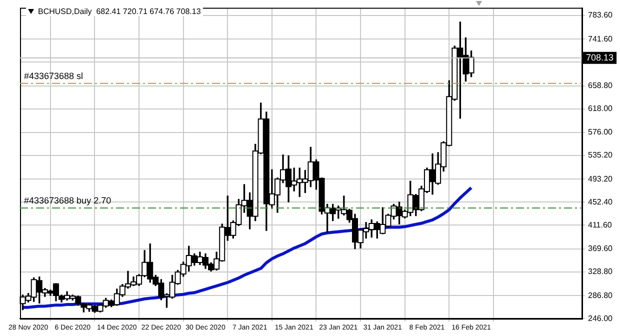 Image resolution: width=620 pixels, height=336 pixels. Describe the element at coordinates (601, 179) in the screenshot. I see `y-tick-label: 493.20` at that location.